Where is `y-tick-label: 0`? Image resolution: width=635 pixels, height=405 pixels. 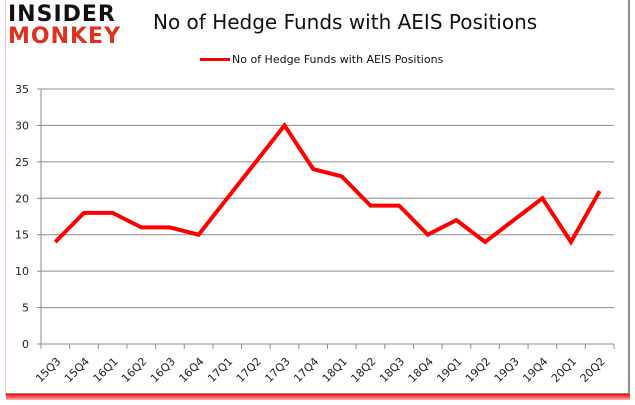
y-tick-label: 0 is located at coordinates (25, 344).